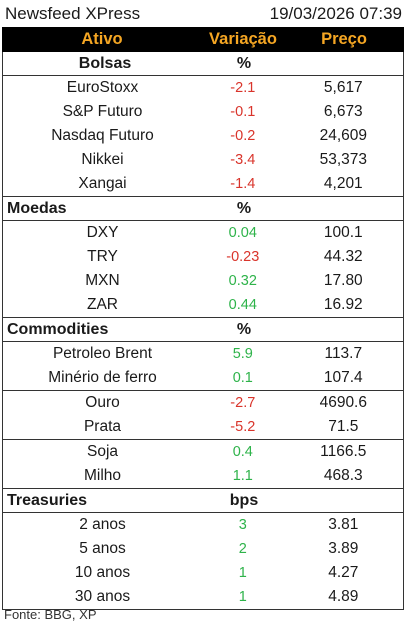 This screenshot has height=628, width=406. I want to click on section-title-row: Commodities%, so click(203, 330).